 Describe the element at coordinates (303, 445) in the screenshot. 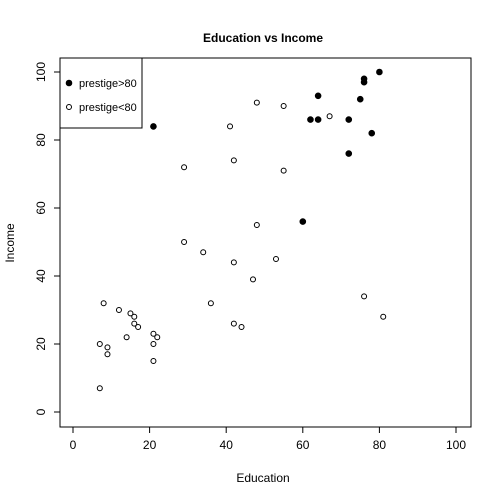

I see `x-tick-label: 60` at that location.